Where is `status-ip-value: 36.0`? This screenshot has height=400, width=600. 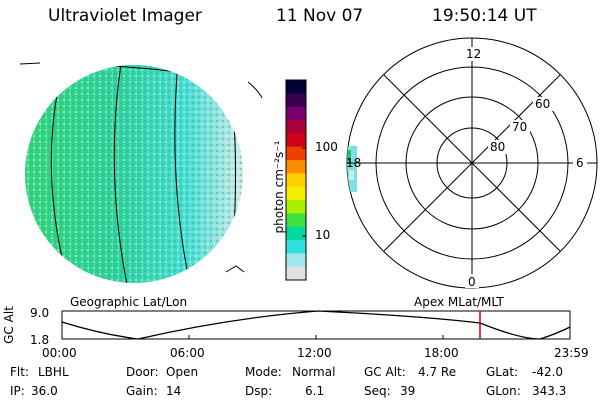
status-ip-value: 36.0 is located at coordinates (44, 391).